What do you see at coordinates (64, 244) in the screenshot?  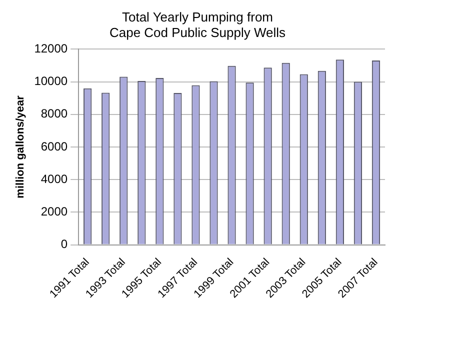 I see `y-tick-label: 0` at bounding box center [64, 244].